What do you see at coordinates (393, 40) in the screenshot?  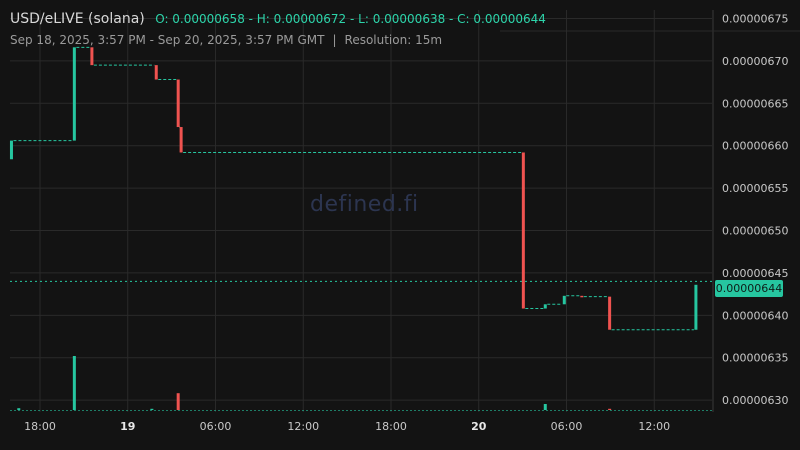 I see `resolution-label: Resolution: 15m` at bounding box center [393, 40].